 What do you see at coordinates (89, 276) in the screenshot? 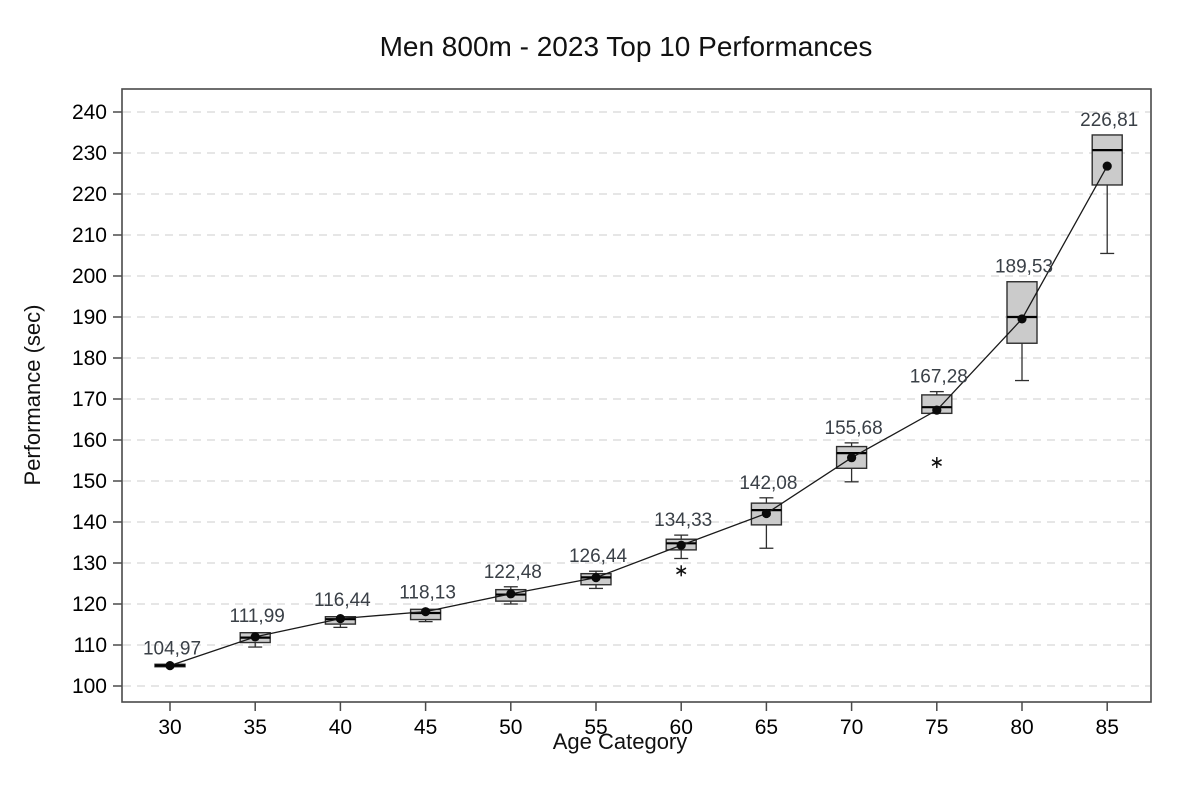
I see `y-tick-label: 200` at bounding box center [89, 276].